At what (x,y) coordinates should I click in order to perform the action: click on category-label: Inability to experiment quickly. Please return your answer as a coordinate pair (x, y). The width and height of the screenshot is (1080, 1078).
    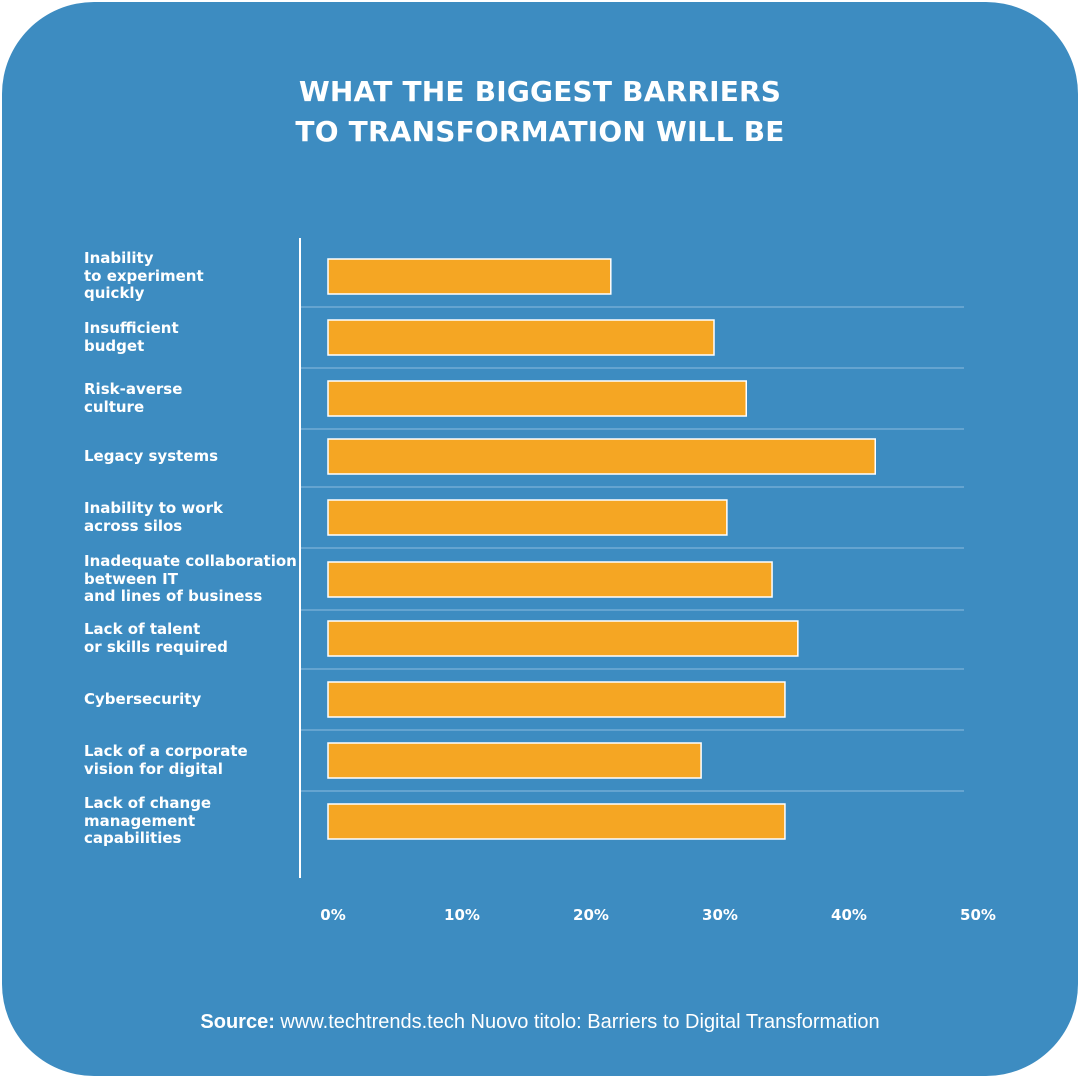
    Looking at the image, I should click on (144, 276).